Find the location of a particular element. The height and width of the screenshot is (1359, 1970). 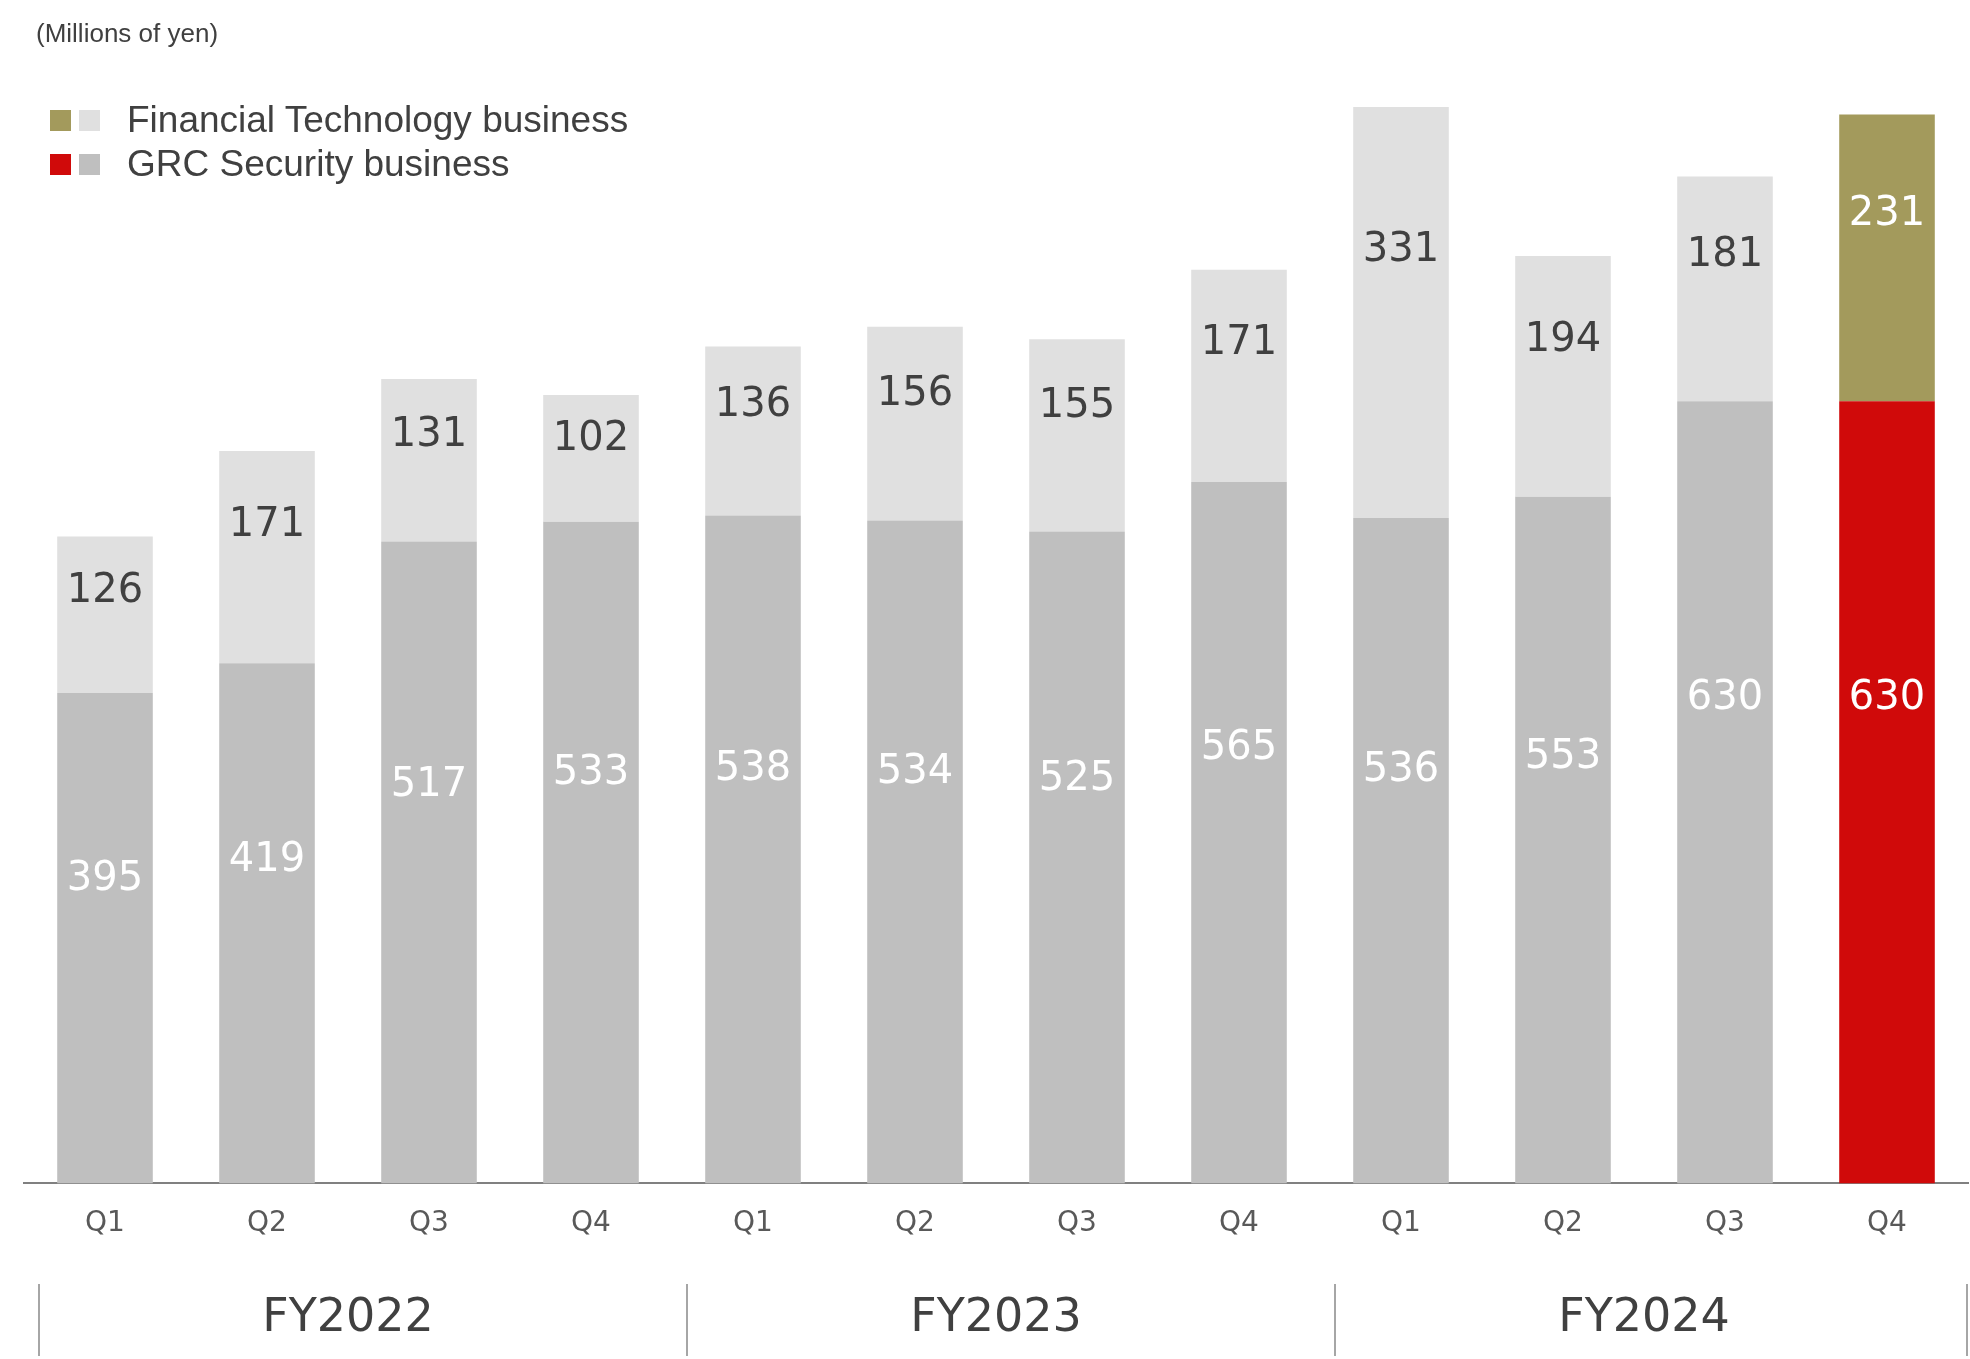

data-label: 155 is located at coordinates (1077, 402).